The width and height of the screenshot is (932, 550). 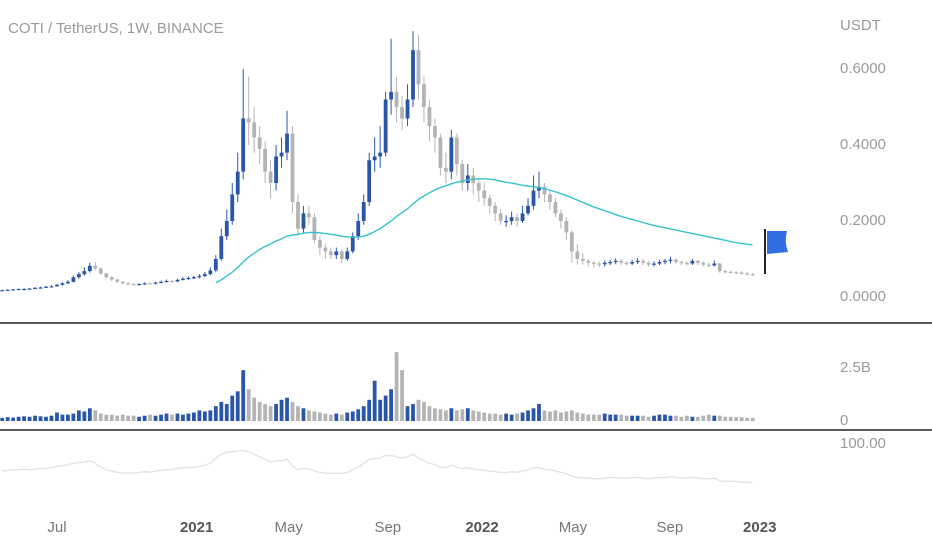 What do you see at coordinates (387, 527) in the screenshot?
I see `x-tick-label: Sep` at bounding box center [387, 527].